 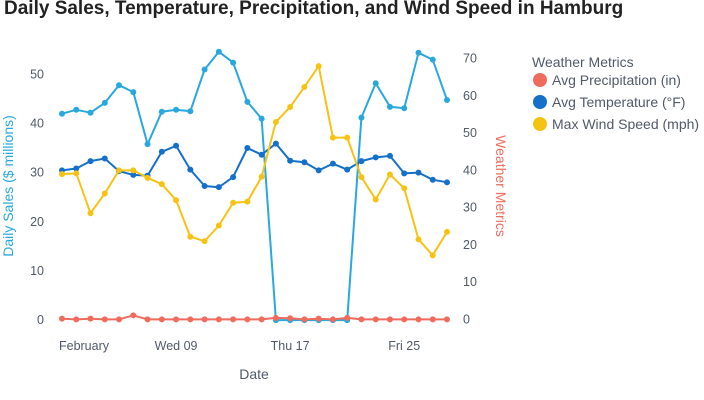 I want to click on legend-label: Avg Temperature (°F), so click(x=618, y=102).